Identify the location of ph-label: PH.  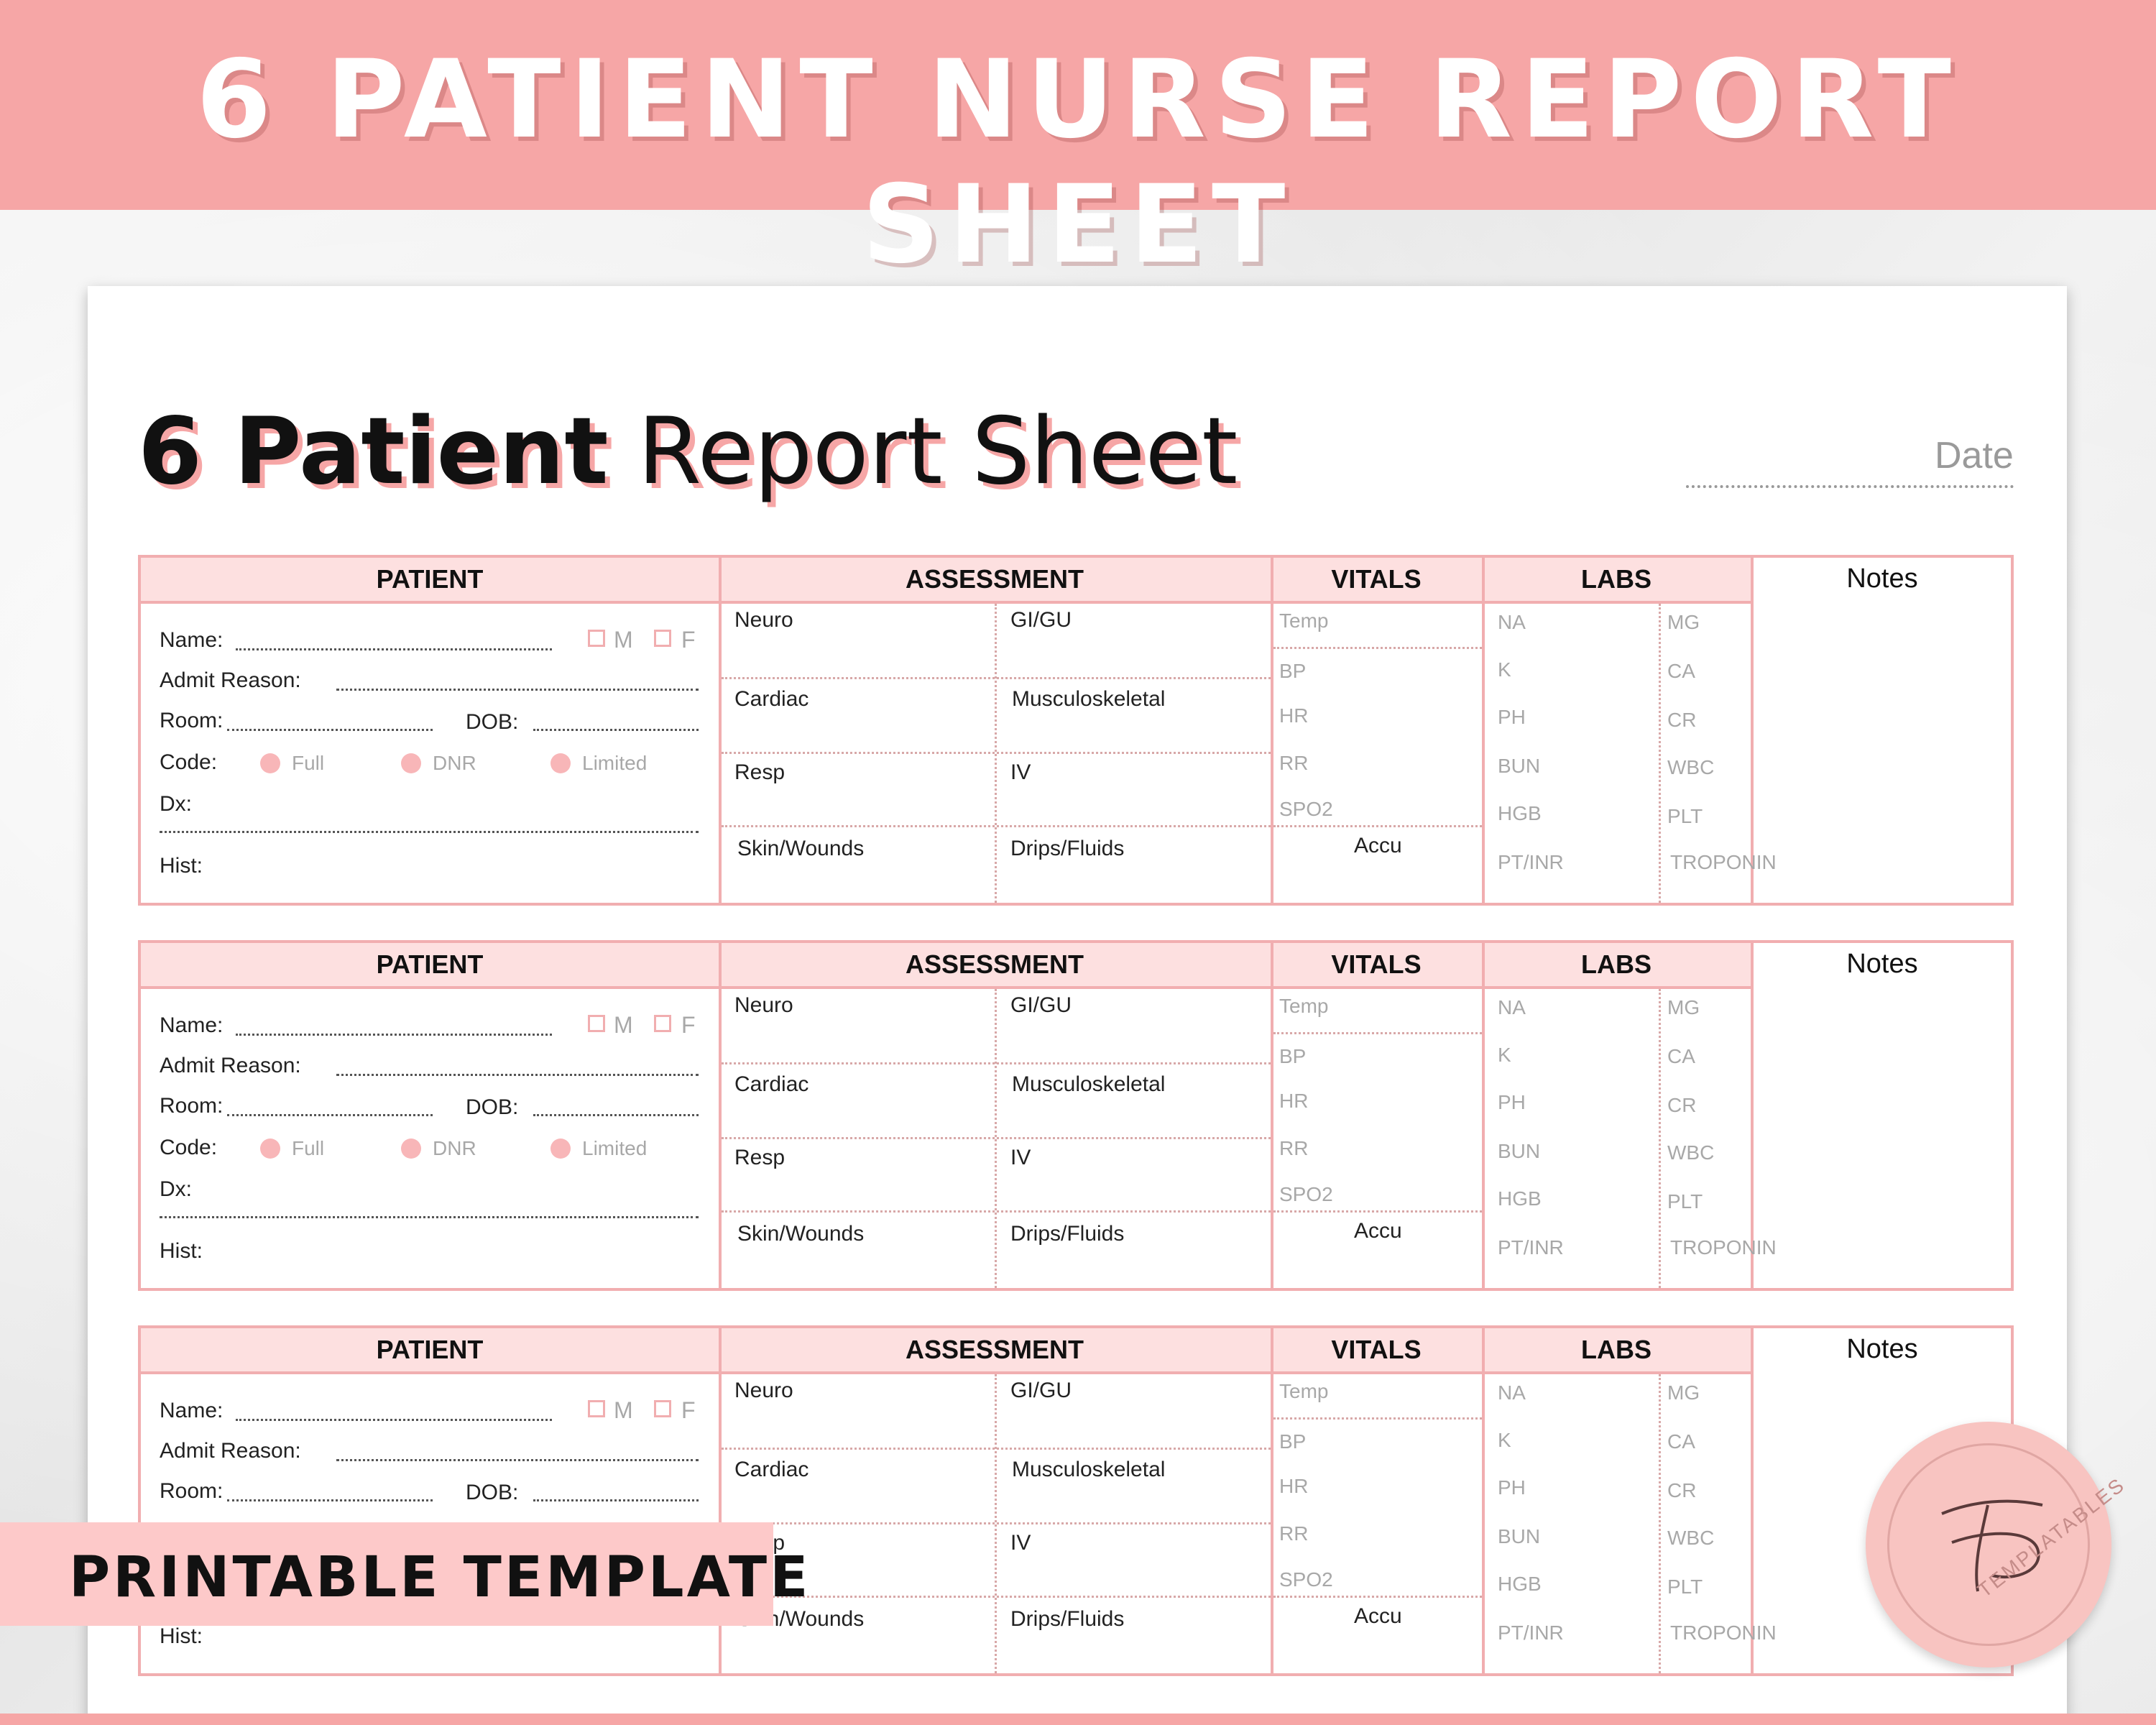
(1512, 717).